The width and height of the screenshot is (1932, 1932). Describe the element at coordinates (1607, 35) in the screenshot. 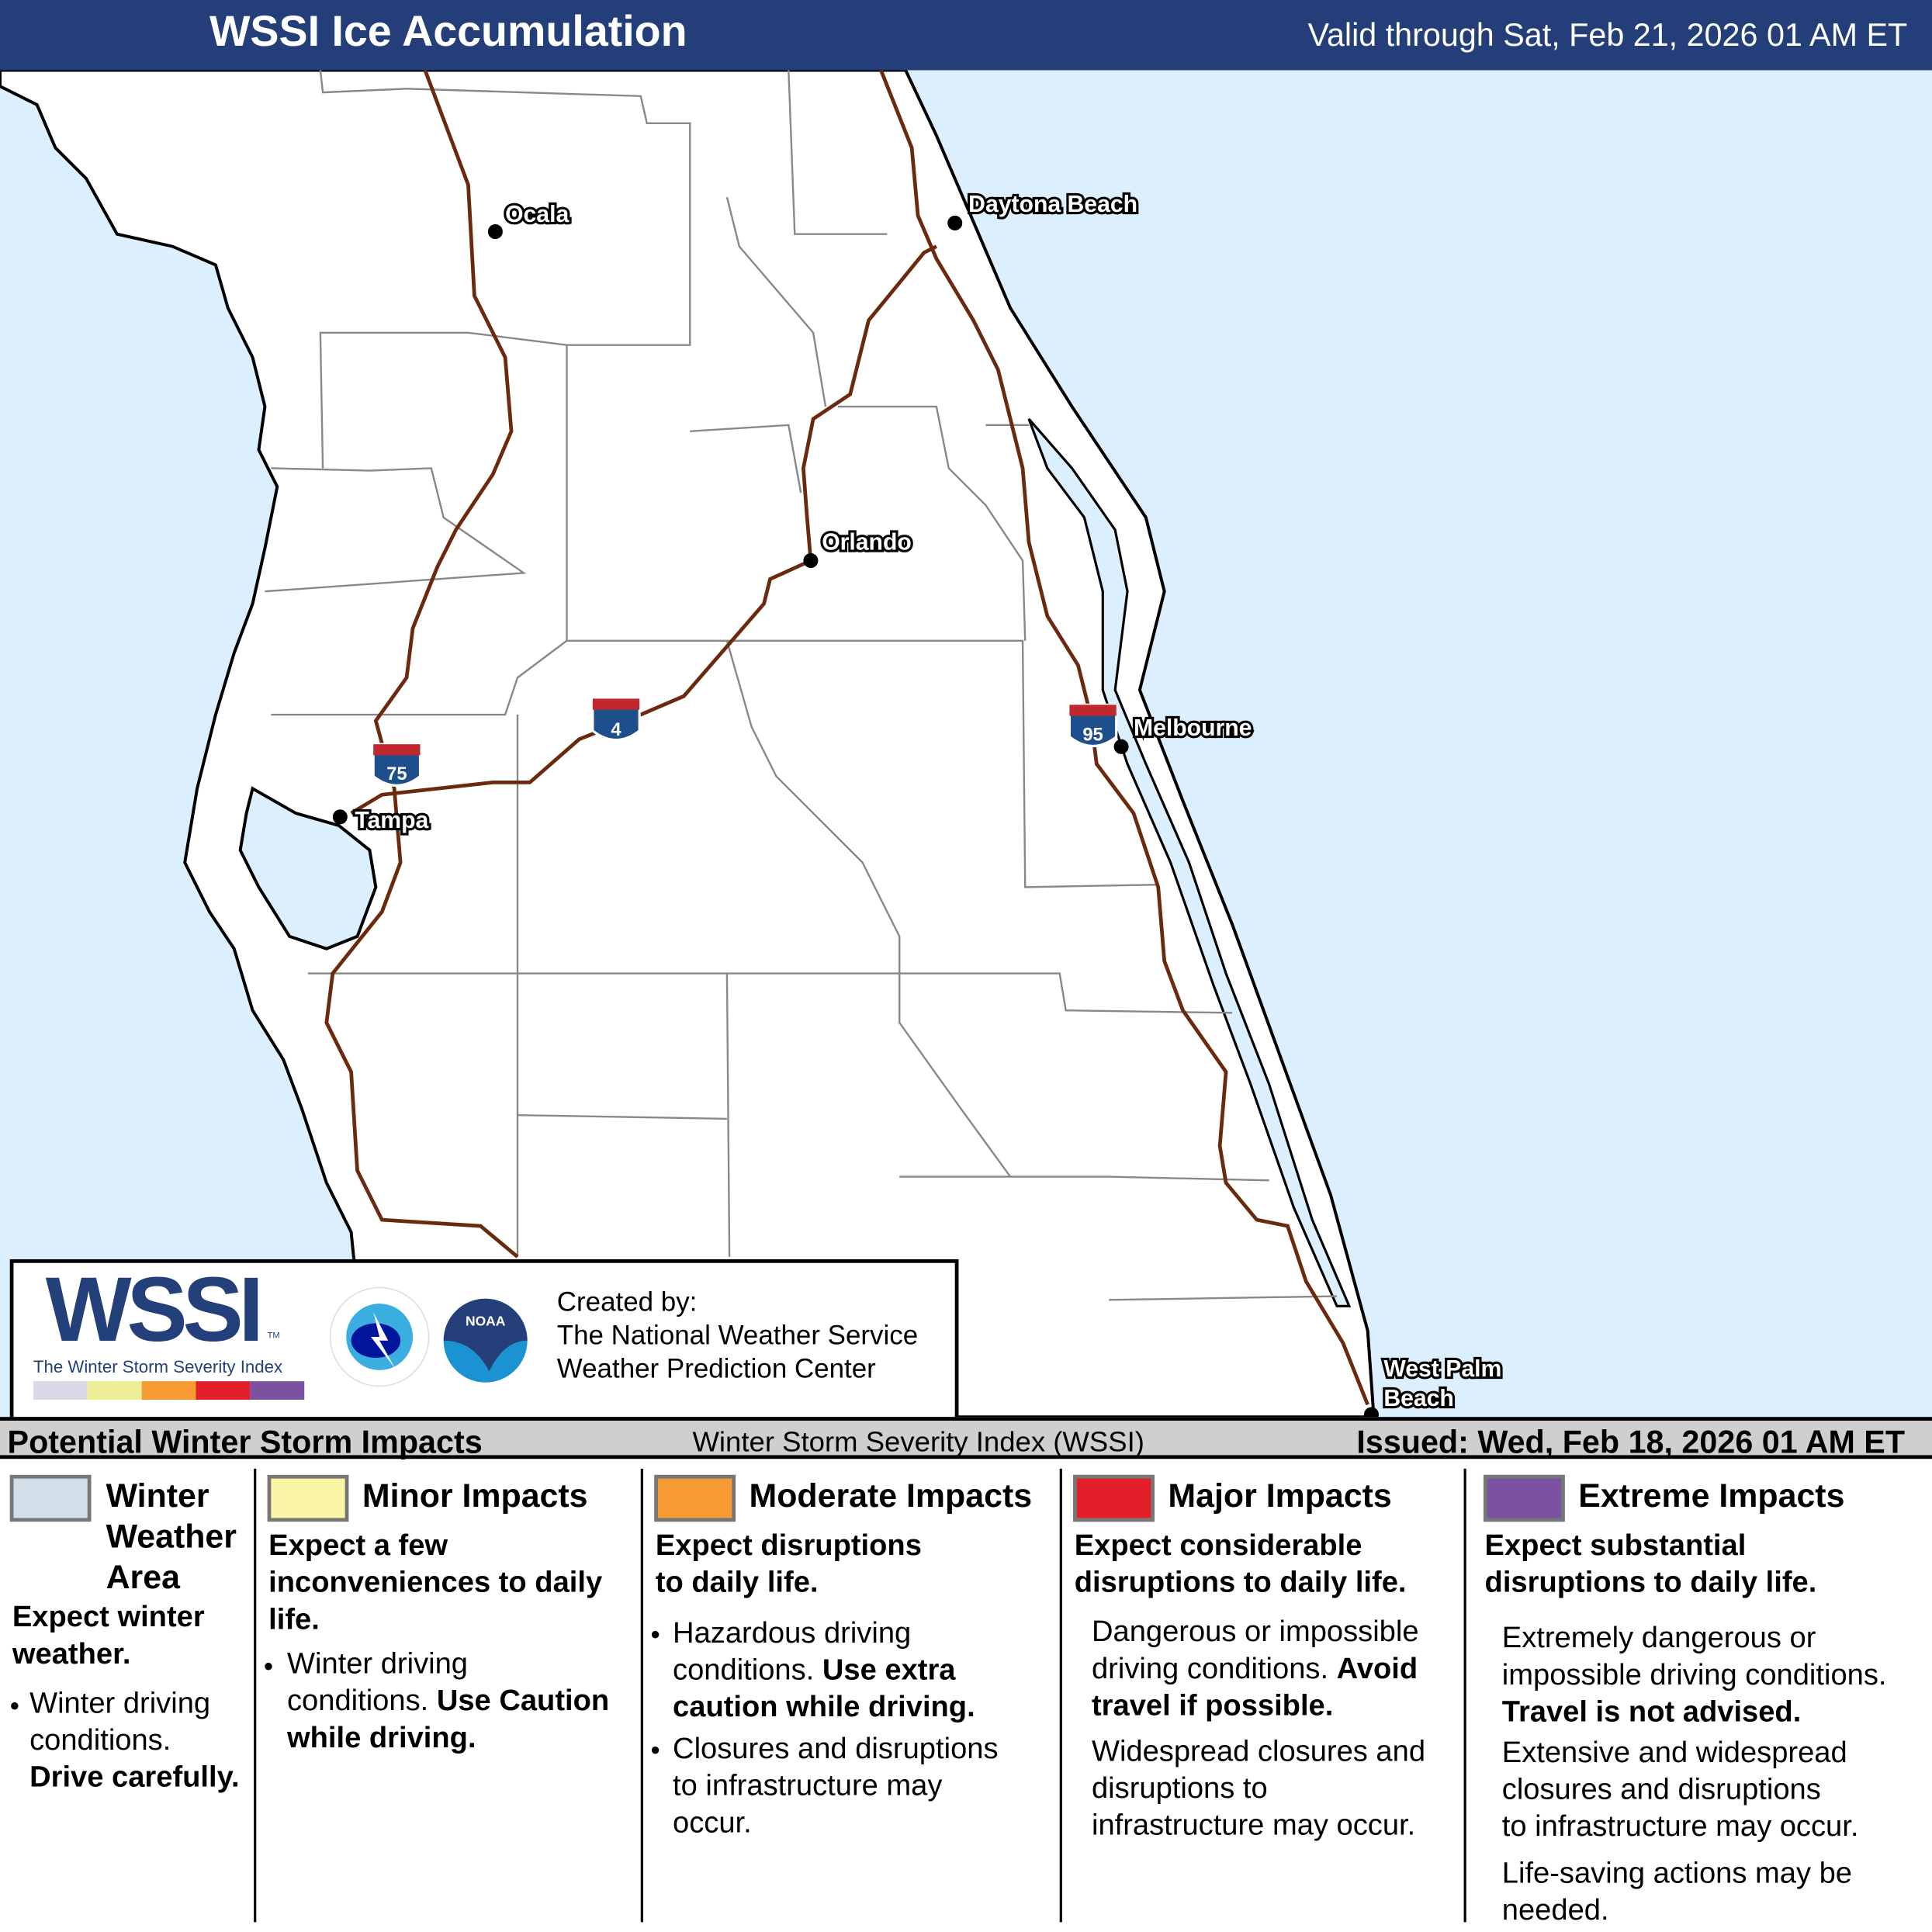

I see `valid-time: Valid through Sat, Feb 21, 2026 01 AM ET` at that location.